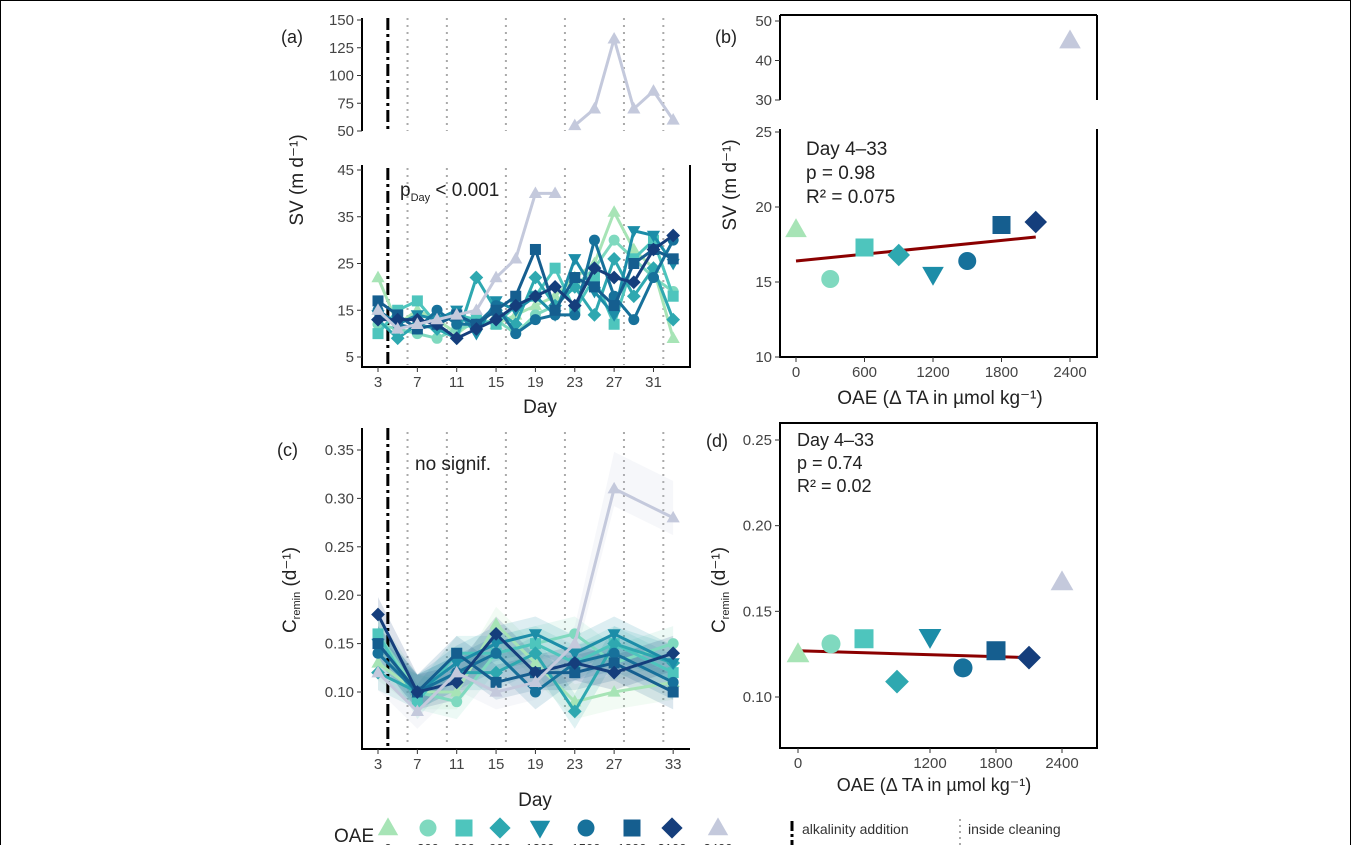 This screenshot has width=1351, height=845. I want to click on panel-a-tag: (a), so click(292, 37).